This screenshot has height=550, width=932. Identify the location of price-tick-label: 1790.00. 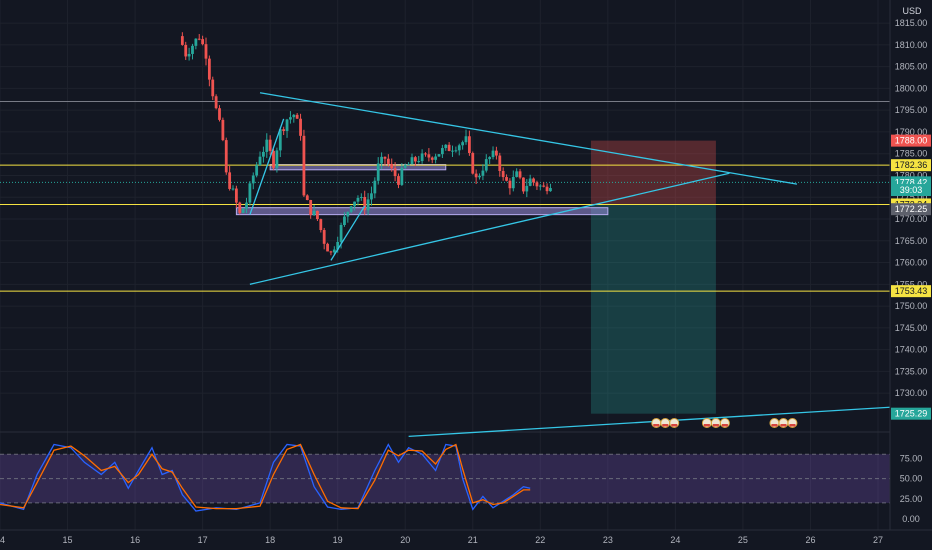
(911, 132).